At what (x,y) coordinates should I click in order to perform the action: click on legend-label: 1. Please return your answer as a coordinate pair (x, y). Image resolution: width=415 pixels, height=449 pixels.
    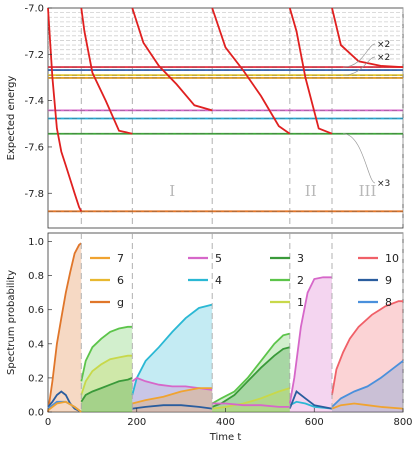
    Looking at the image, I should click on (300, 302).